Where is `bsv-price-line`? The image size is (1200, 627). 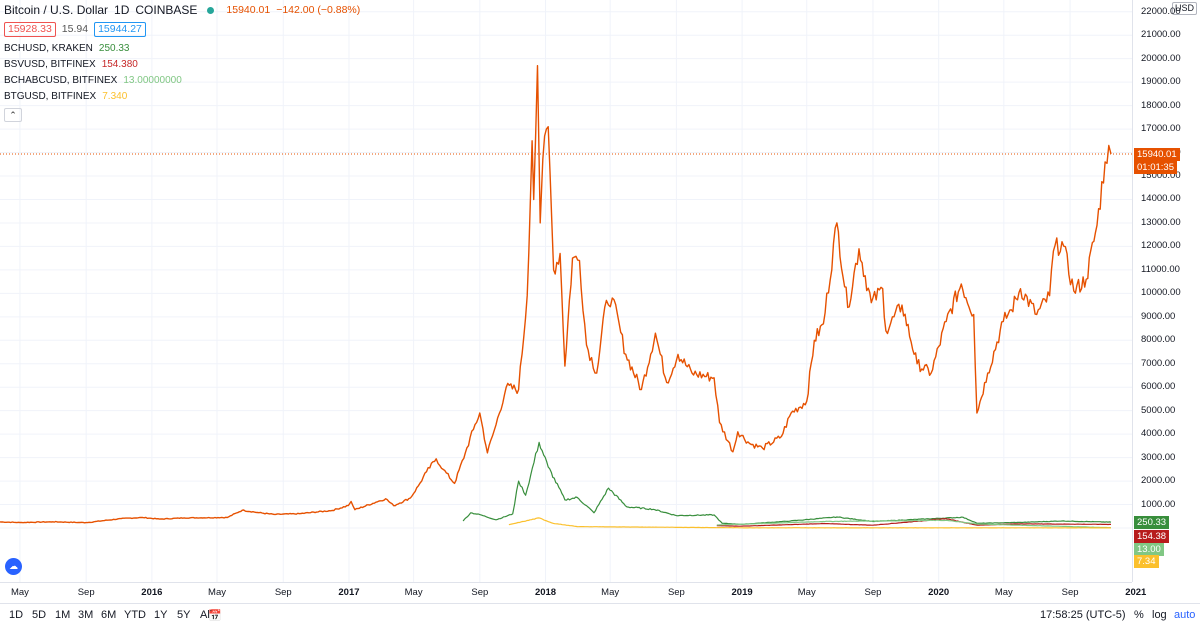
bsv-price-line is located at coordinates (913, 522).